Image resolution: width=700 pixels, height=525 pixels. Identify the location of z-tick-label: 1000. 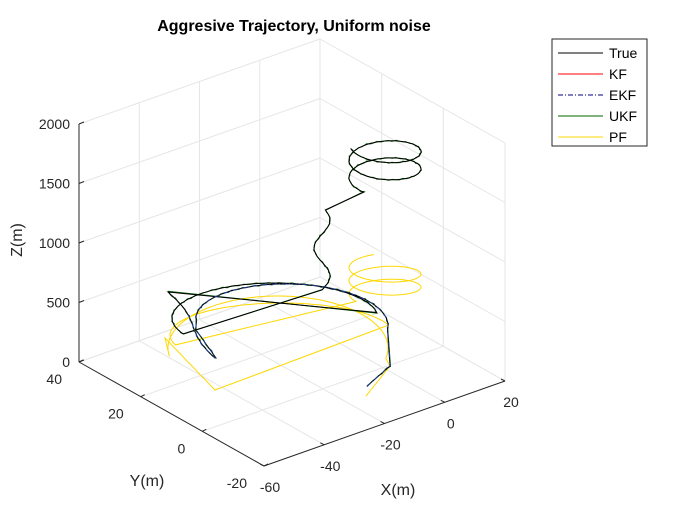
(54, 243).